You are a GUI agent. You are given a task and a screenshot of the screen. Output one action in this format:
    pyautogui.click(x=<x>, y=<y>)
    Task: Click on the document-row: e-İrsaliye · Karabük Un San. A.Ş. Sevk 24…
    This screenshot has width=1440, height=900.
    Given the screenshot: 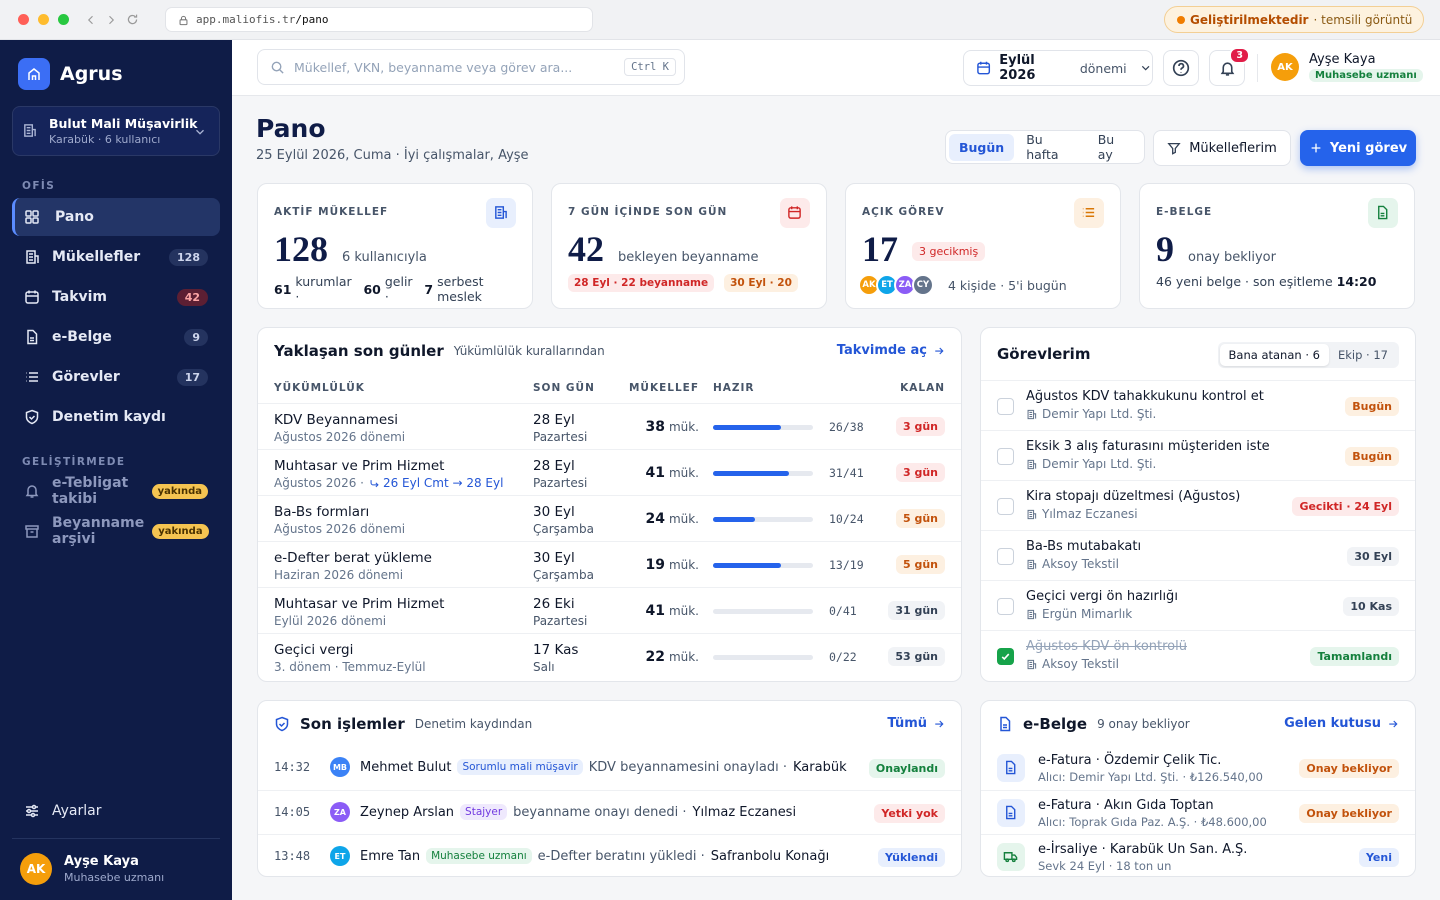 What is the action you would take?
    pyautogui.click(x=1198, y=855)
    